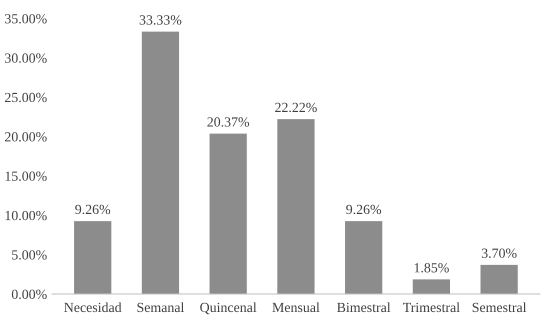 The width and height of the screenshot is (548, 336). I want to click on x-tick-label: Trimestral, so click(431, 307).